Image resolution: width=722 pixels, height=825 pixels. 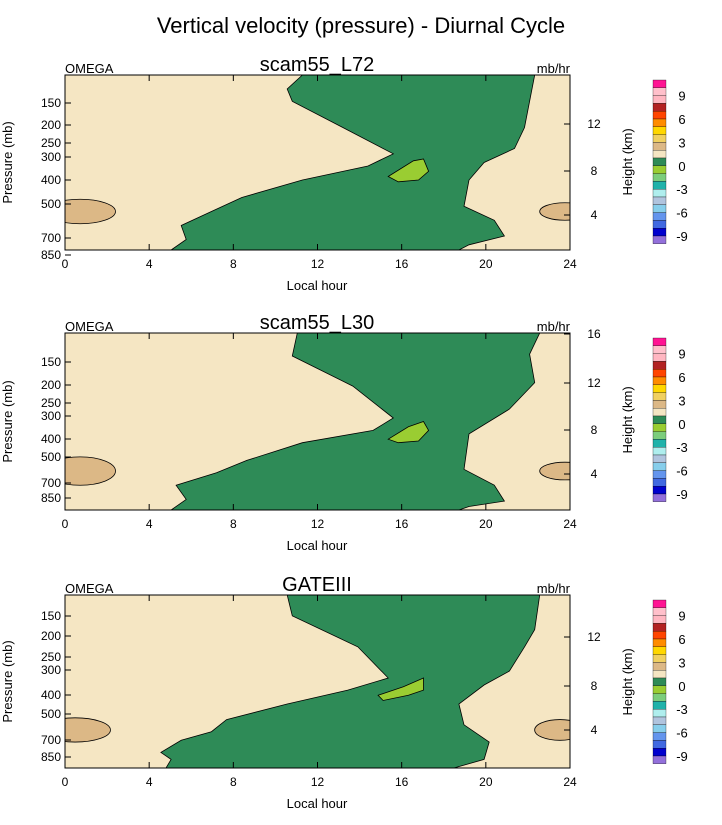 I want to click on x-tick-label: 12, so click(x=318, y=264).